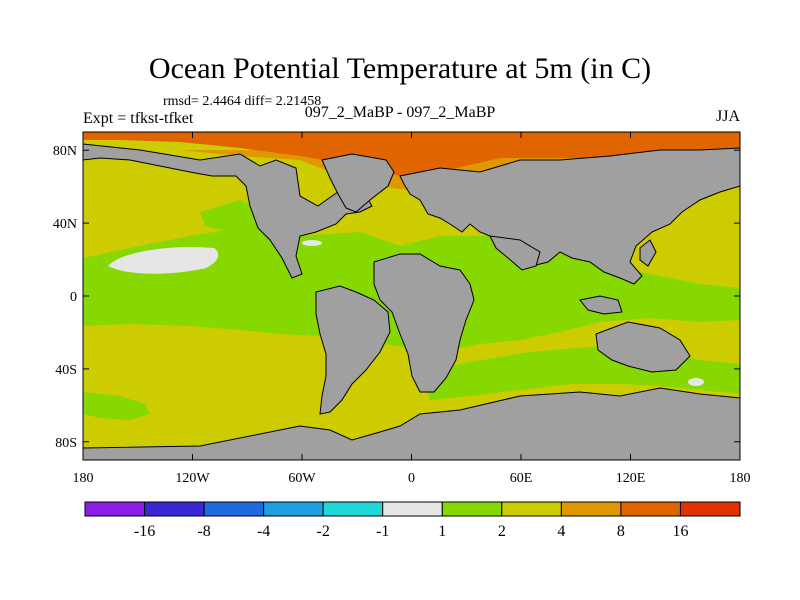  I want to click on colorbar-label: -16, so click(144, 531).